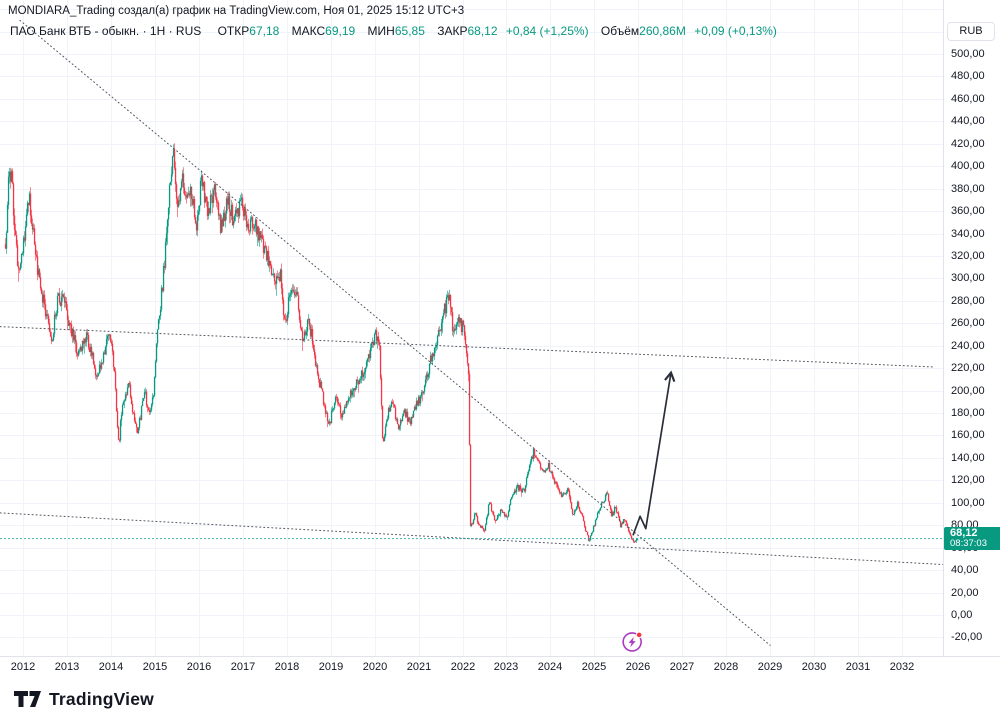  Describe the element at coordinates (968, 301) in the screenshot. I see `price-tick-label: 280,00` at that location.